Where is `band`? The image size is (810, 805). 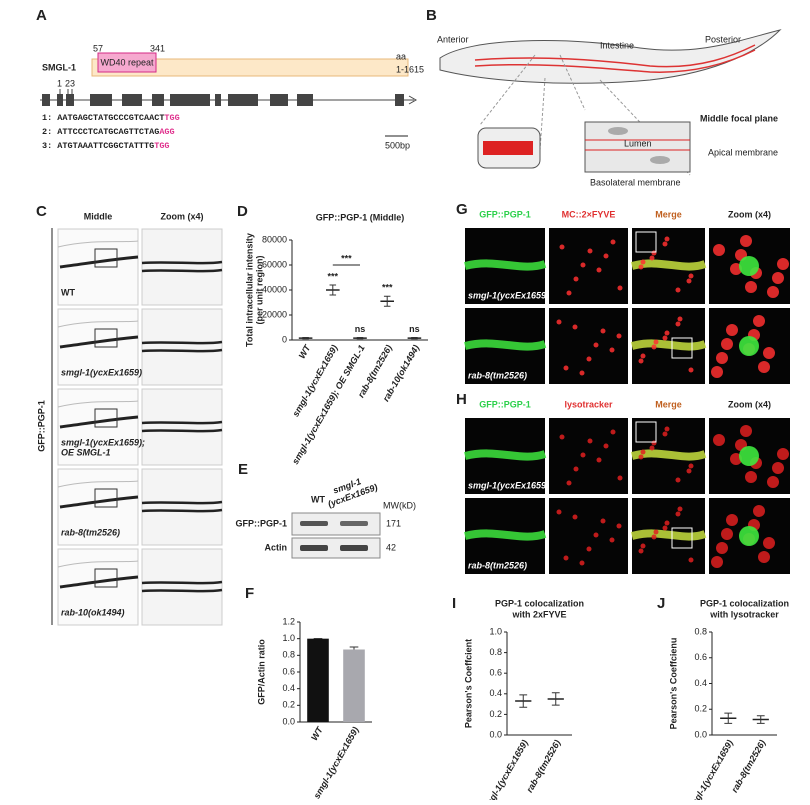
band is located at coordinates (354, 523).